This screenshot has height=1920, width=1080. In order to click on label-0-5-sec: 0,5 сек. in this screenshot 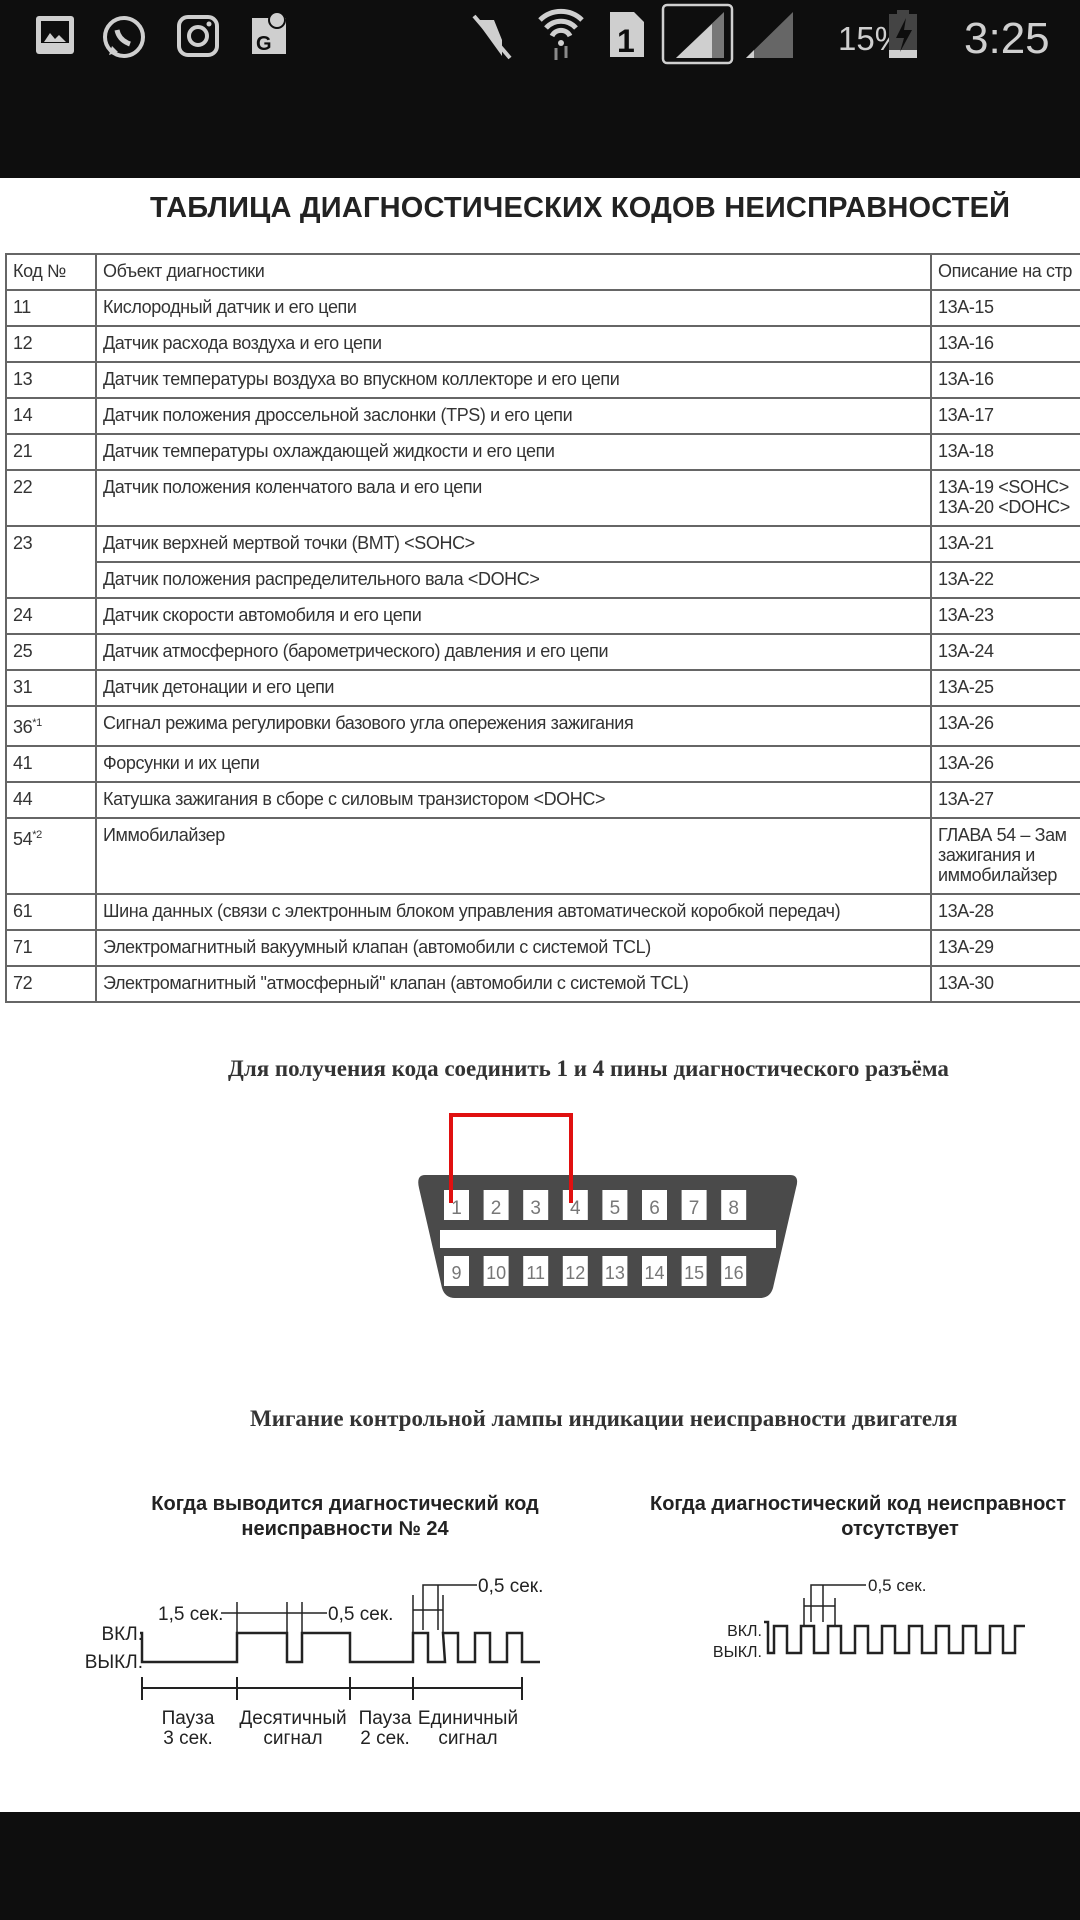, I will do `click(360, 1614)`.